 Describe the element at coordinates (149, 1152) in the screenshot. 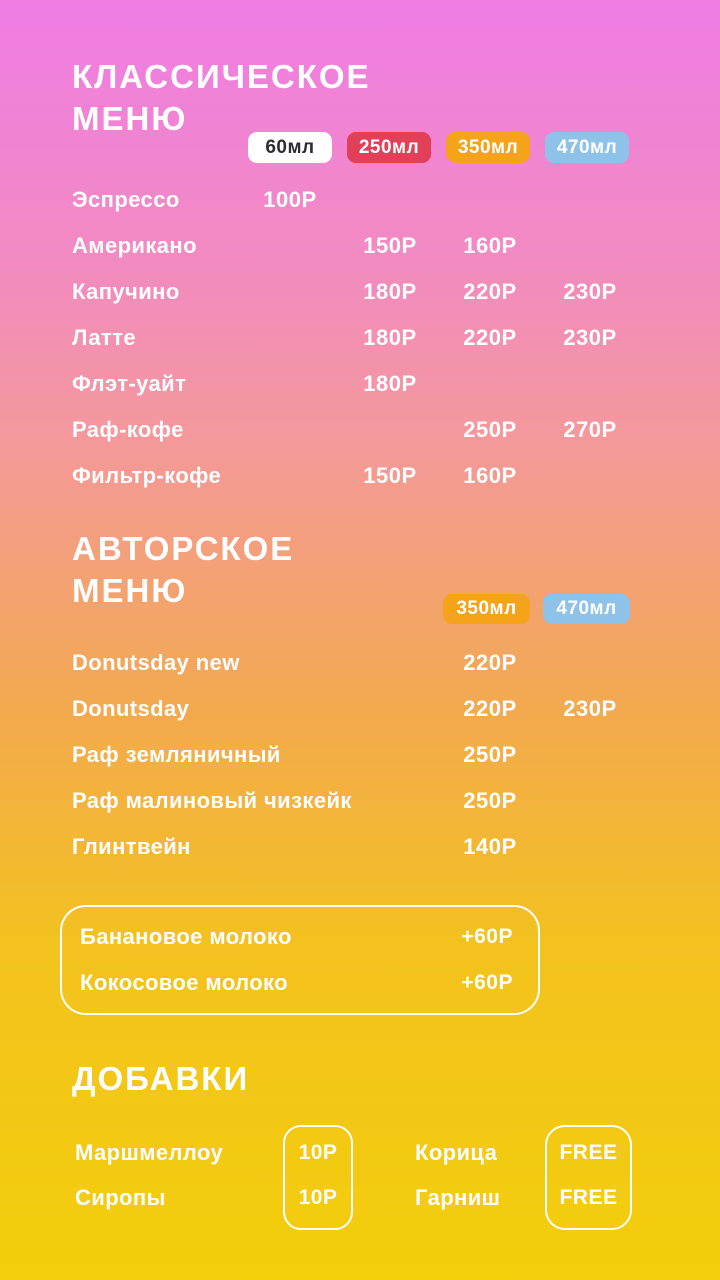

I see `addon-name: Маршмеллоу` at that location.